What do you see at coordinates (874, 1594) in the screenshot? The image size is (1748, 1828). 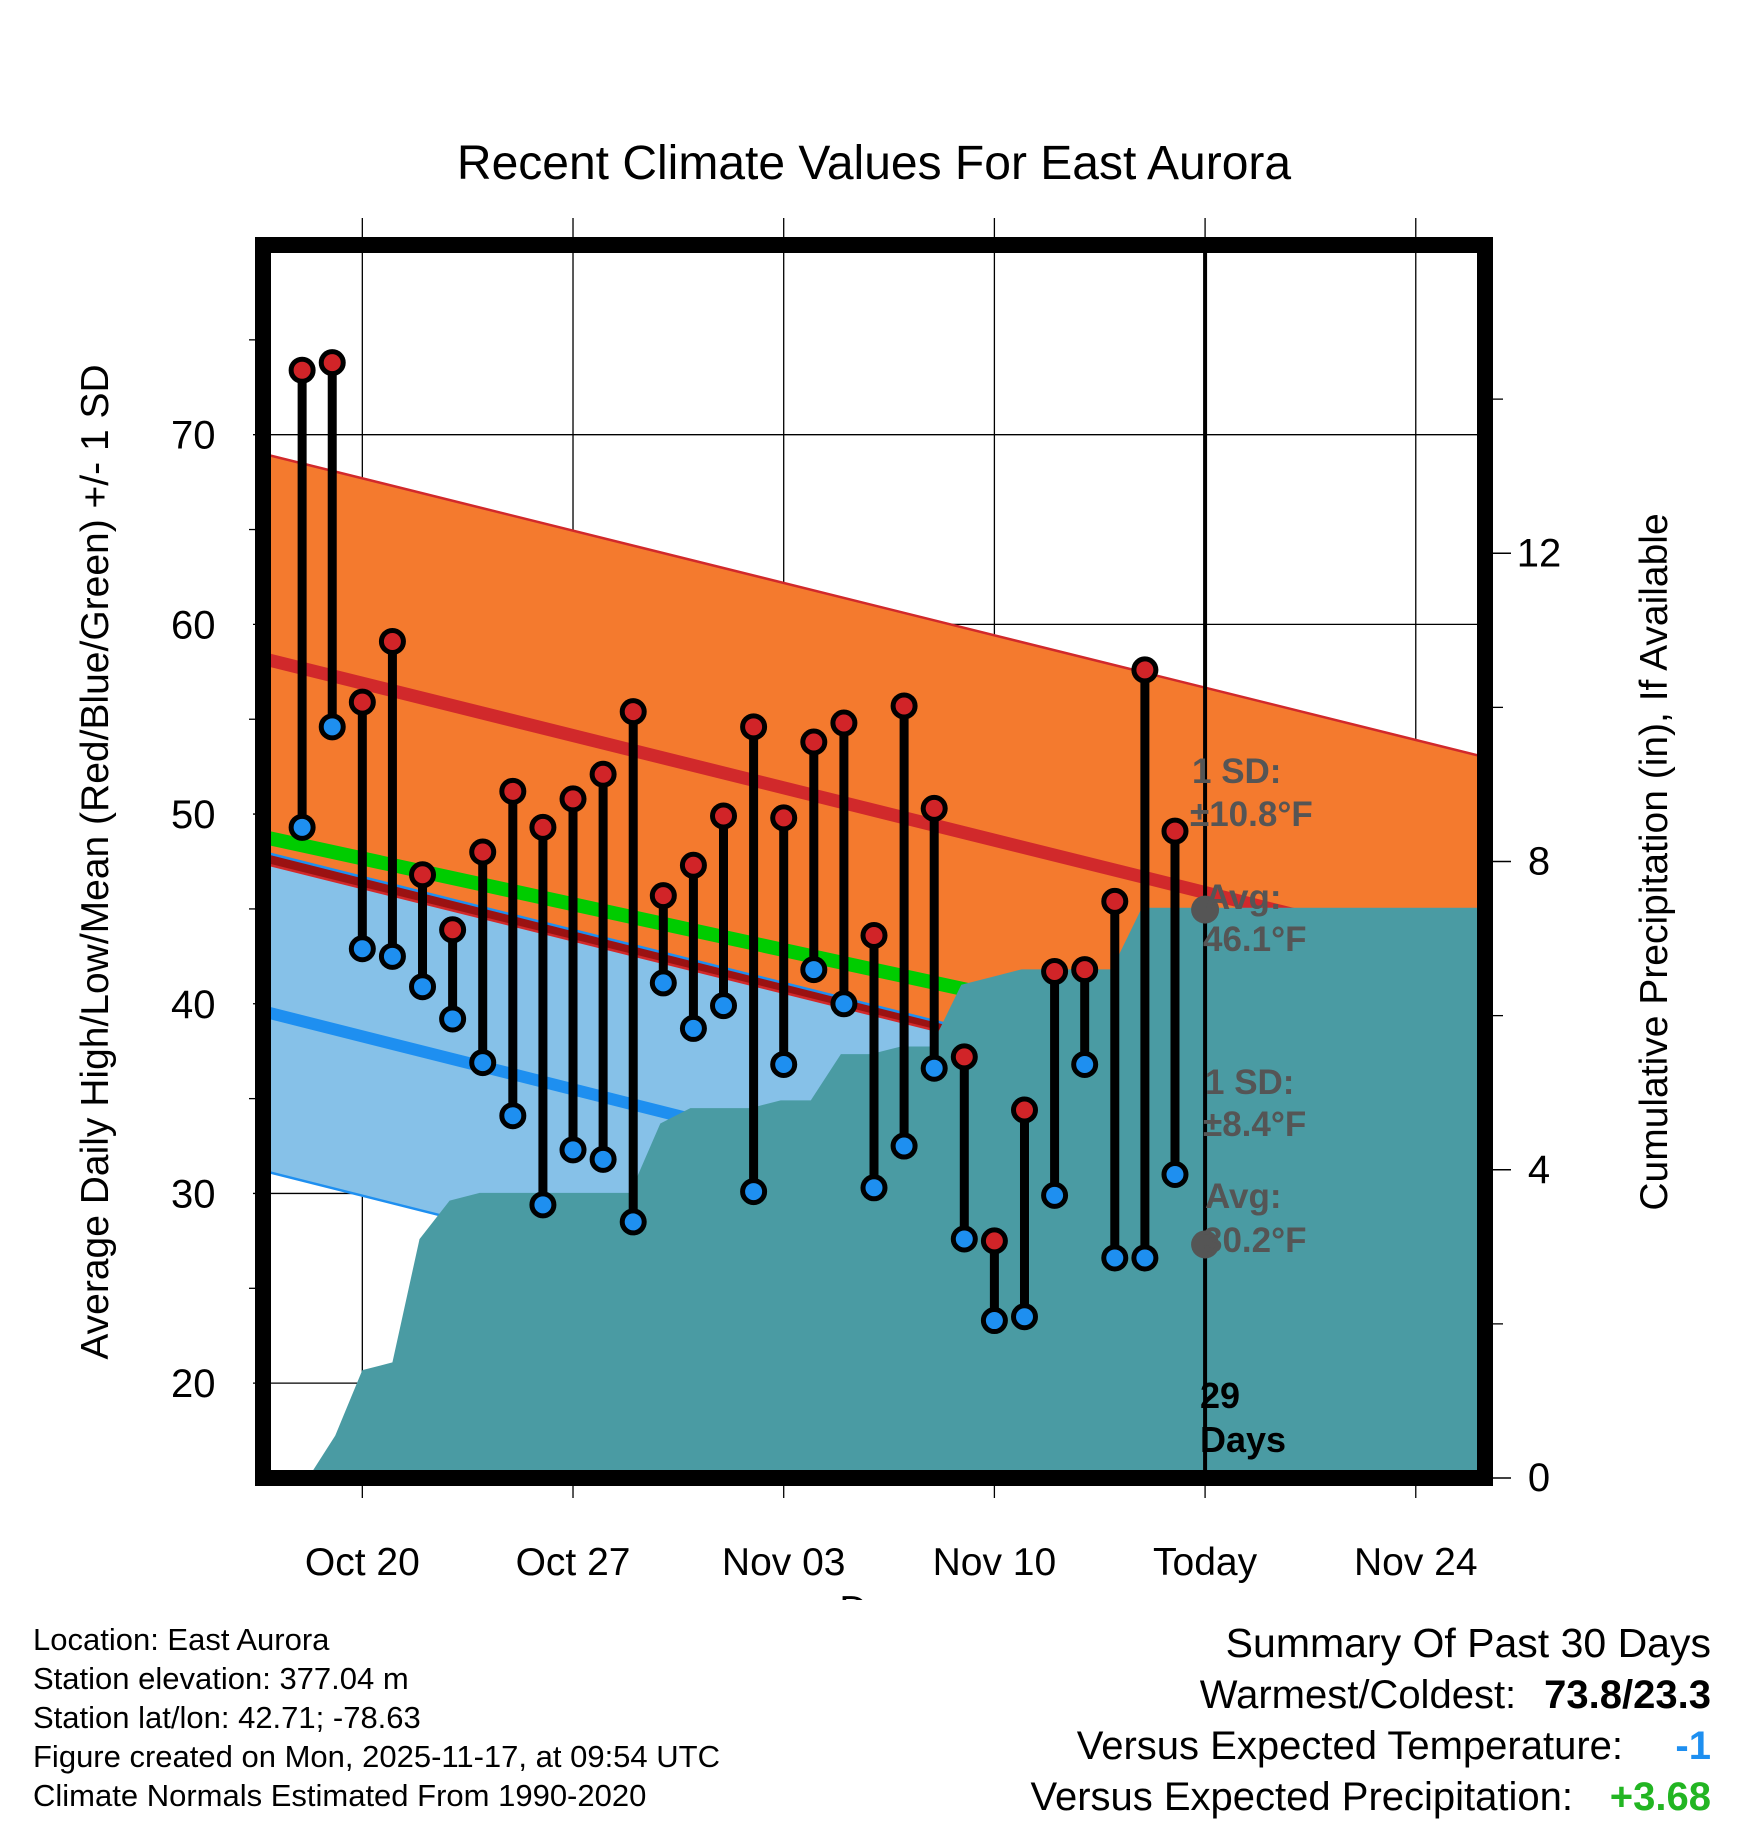 I see `x-axis-label: Day` at bounding box center [874, 1594].